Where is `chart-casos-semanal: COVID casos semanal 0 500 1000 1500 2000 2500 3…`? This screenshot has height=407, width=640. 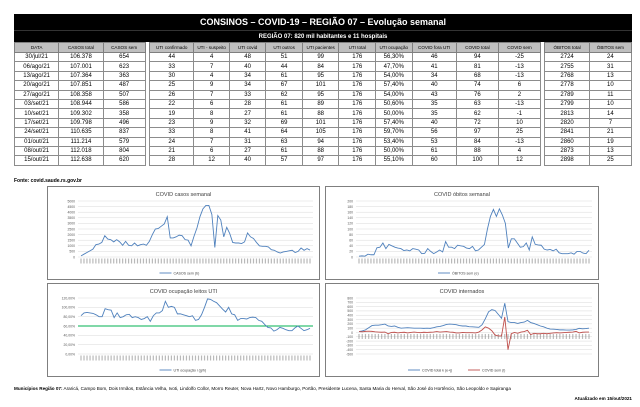
chart-casos-semanal: COVID casos semanal 0 500 1000 1500 2000 2500 3… is located at coordinates (183, 233).